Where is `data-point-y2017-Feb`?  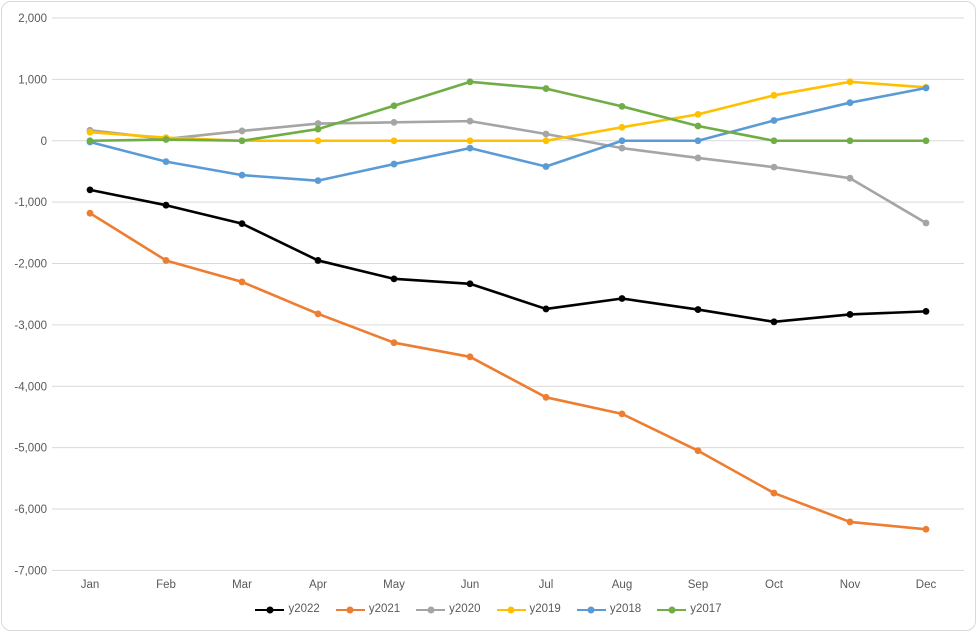
data-point-y2017-Feb is located at coordinates (166, 139).